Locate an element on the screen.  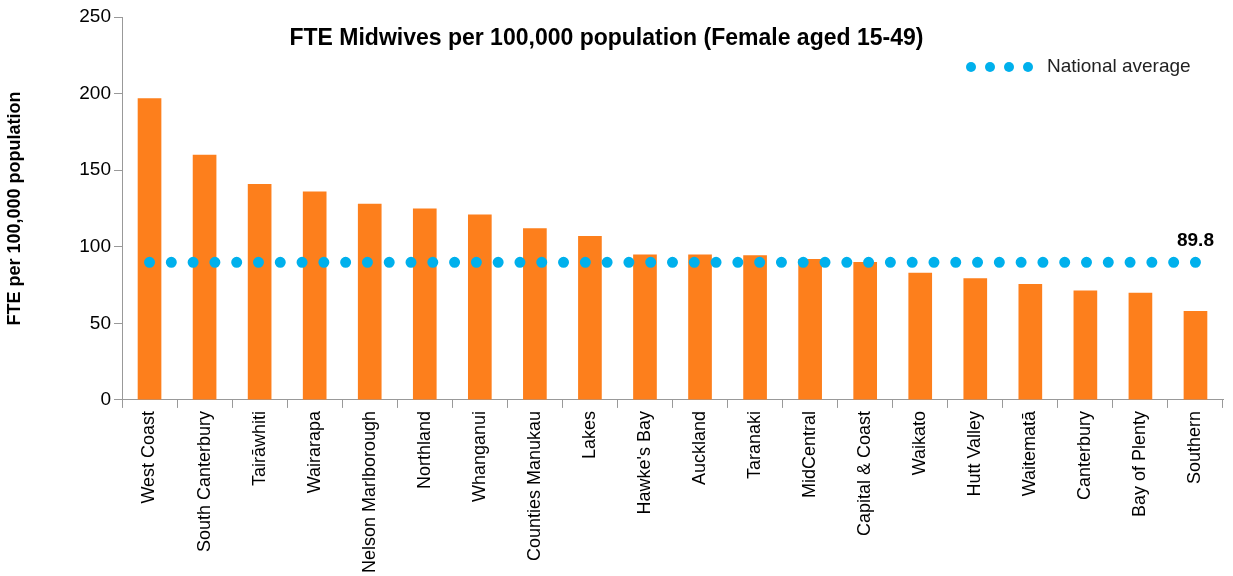
chart-title: FTE Midwives per 100,000 population (Female aged 15-49) is located at coordinates (606, 37).